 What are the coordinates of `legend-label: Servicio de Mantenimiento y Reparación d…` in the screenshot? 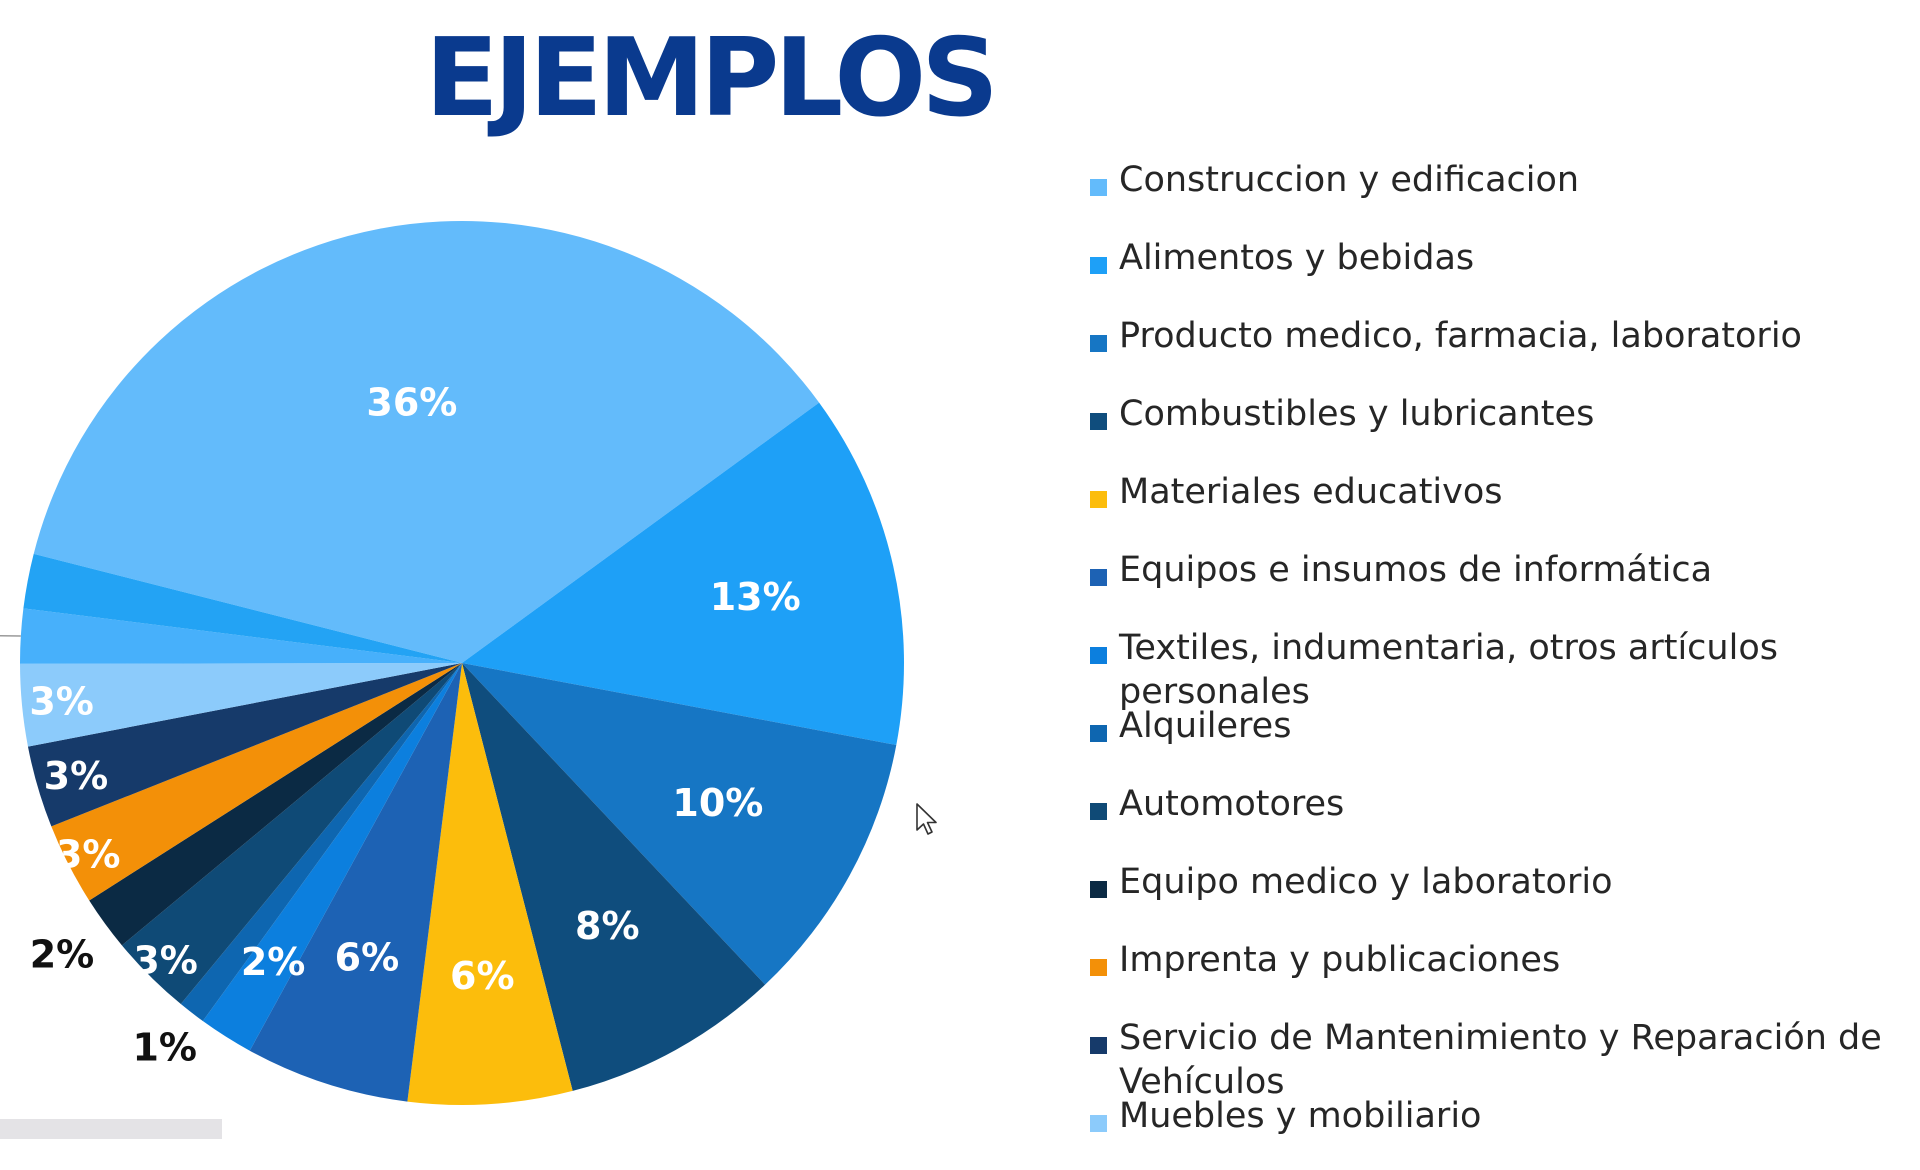 It's located at (1500, 1060).